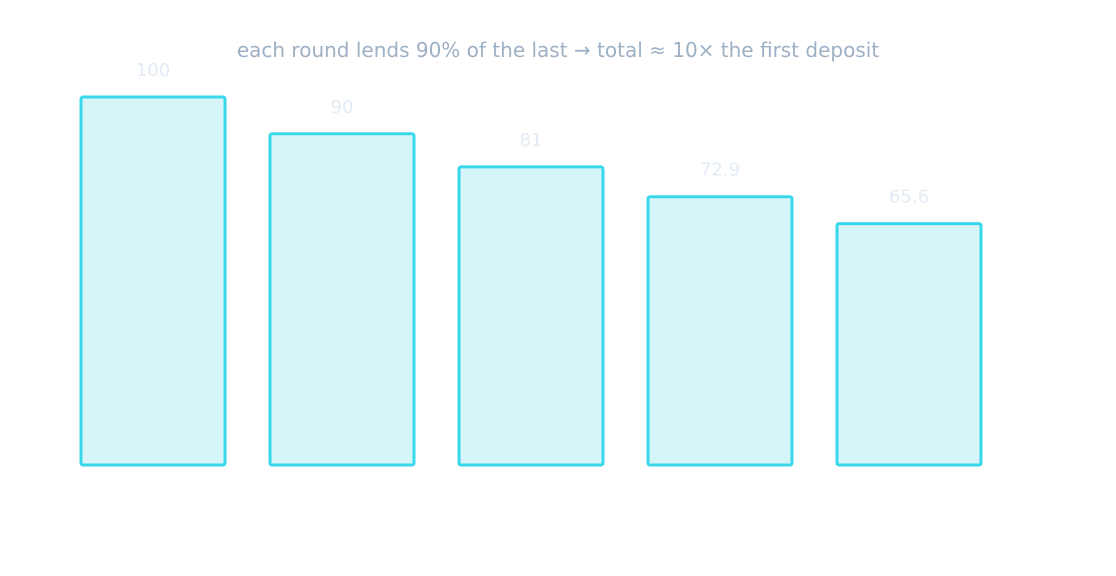 The width and height of the screenshot is (1116, 576). Describe the element at coordinates (342, 107) in the screenshot. I see `bar-value-label-2: 90` at that location.